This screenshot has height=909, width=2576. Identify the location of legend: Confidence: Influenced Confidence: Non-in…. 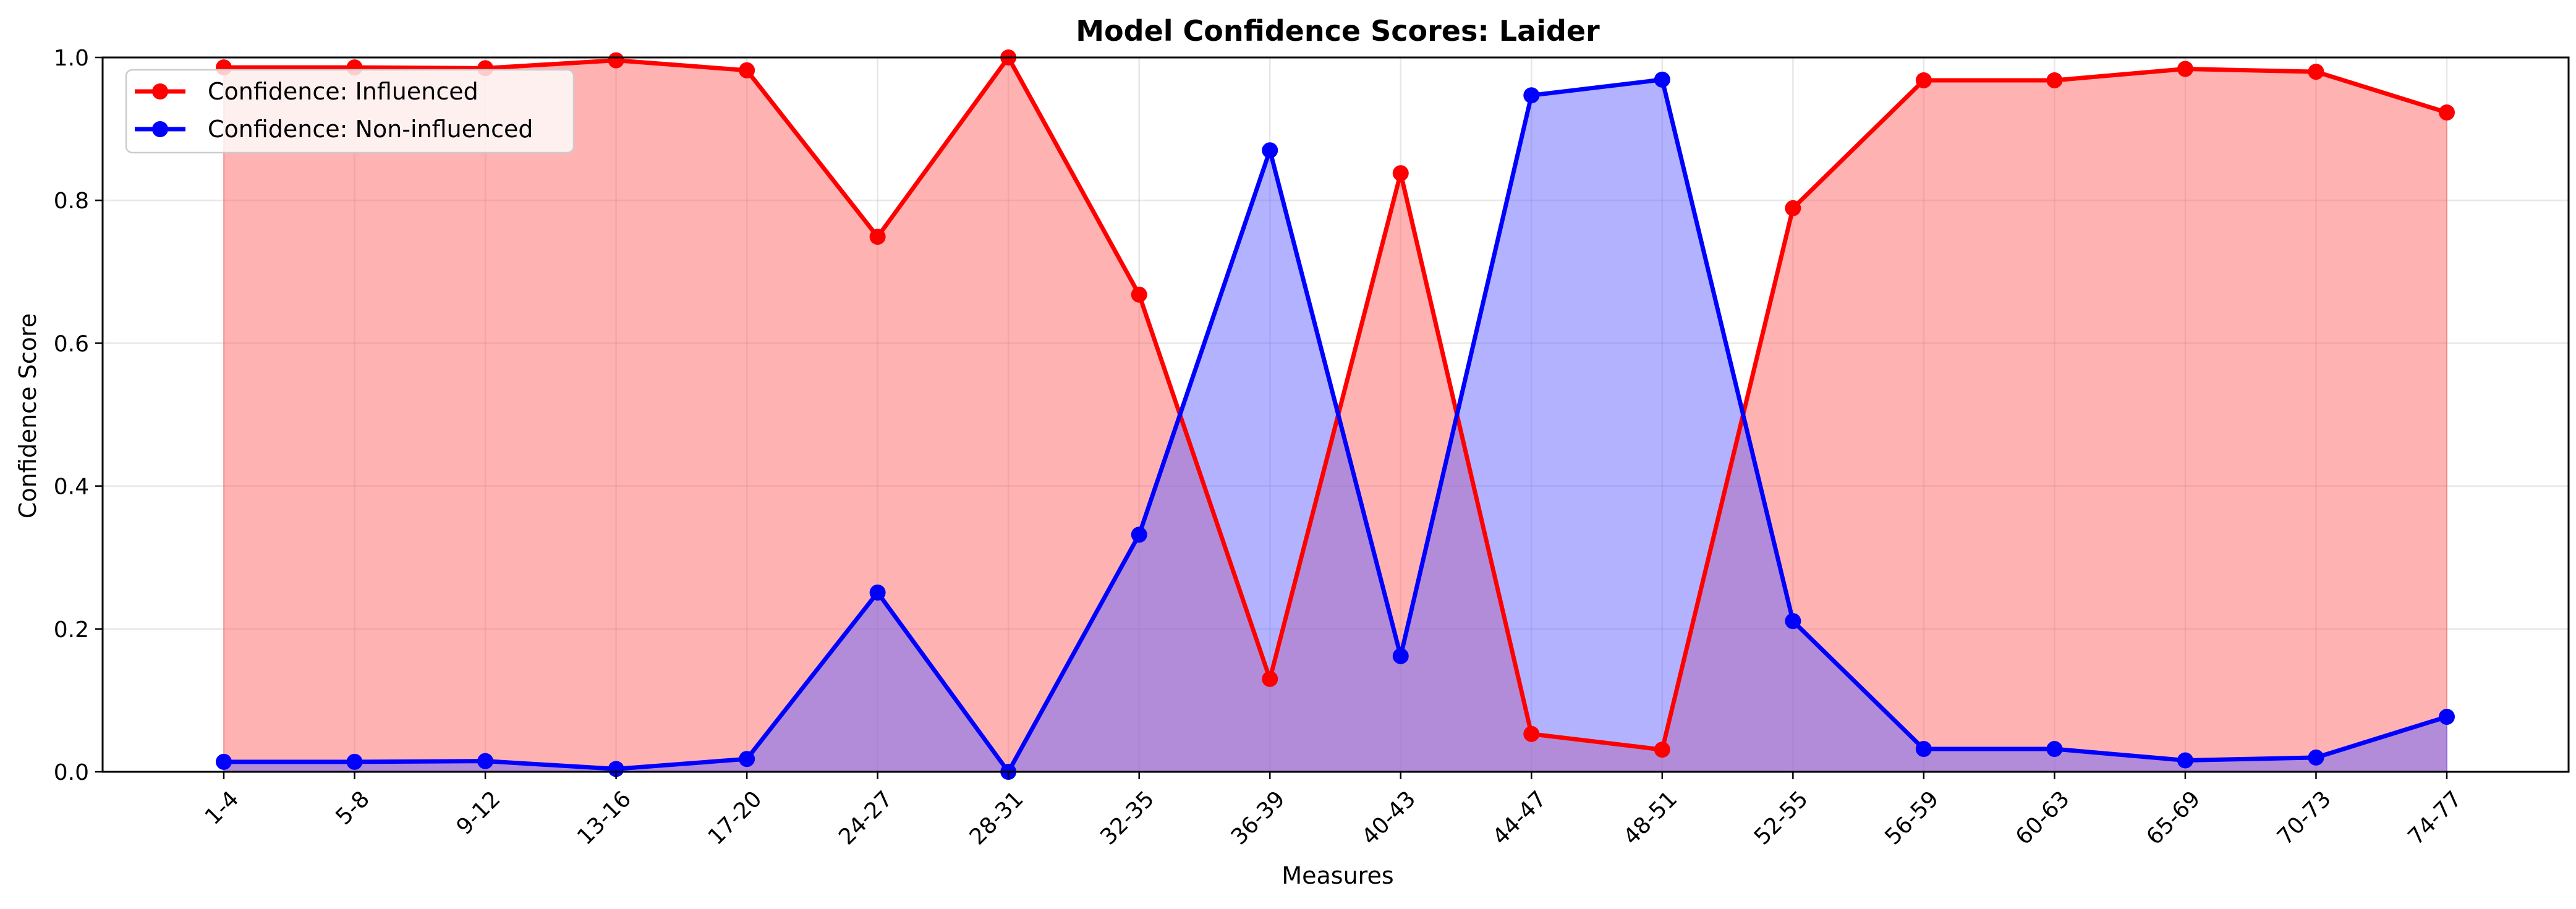
(350, 112).